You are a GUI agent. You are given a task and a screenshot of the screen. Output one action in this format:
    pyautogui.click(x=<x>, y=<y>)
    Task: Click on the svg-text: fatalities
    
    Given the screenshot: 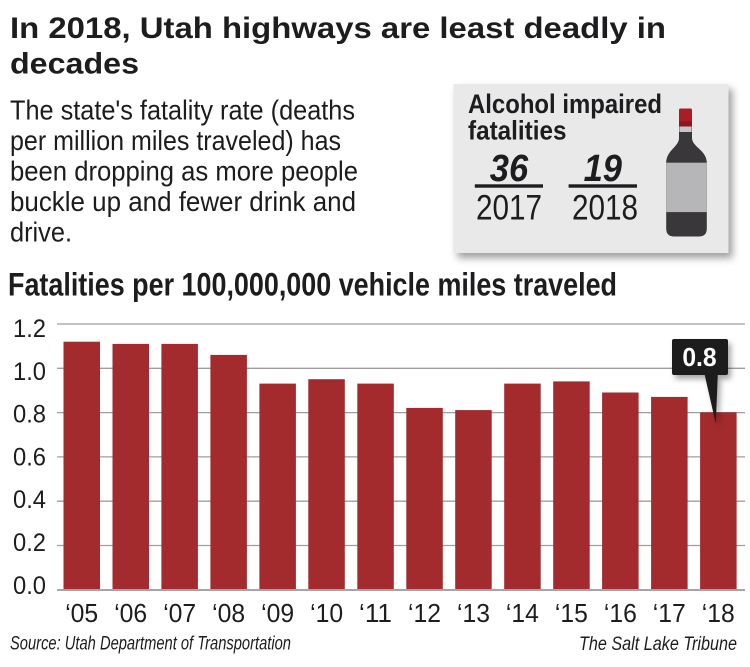 What is the action you would take?
    pyautogui.click(x=517, y=130)
    